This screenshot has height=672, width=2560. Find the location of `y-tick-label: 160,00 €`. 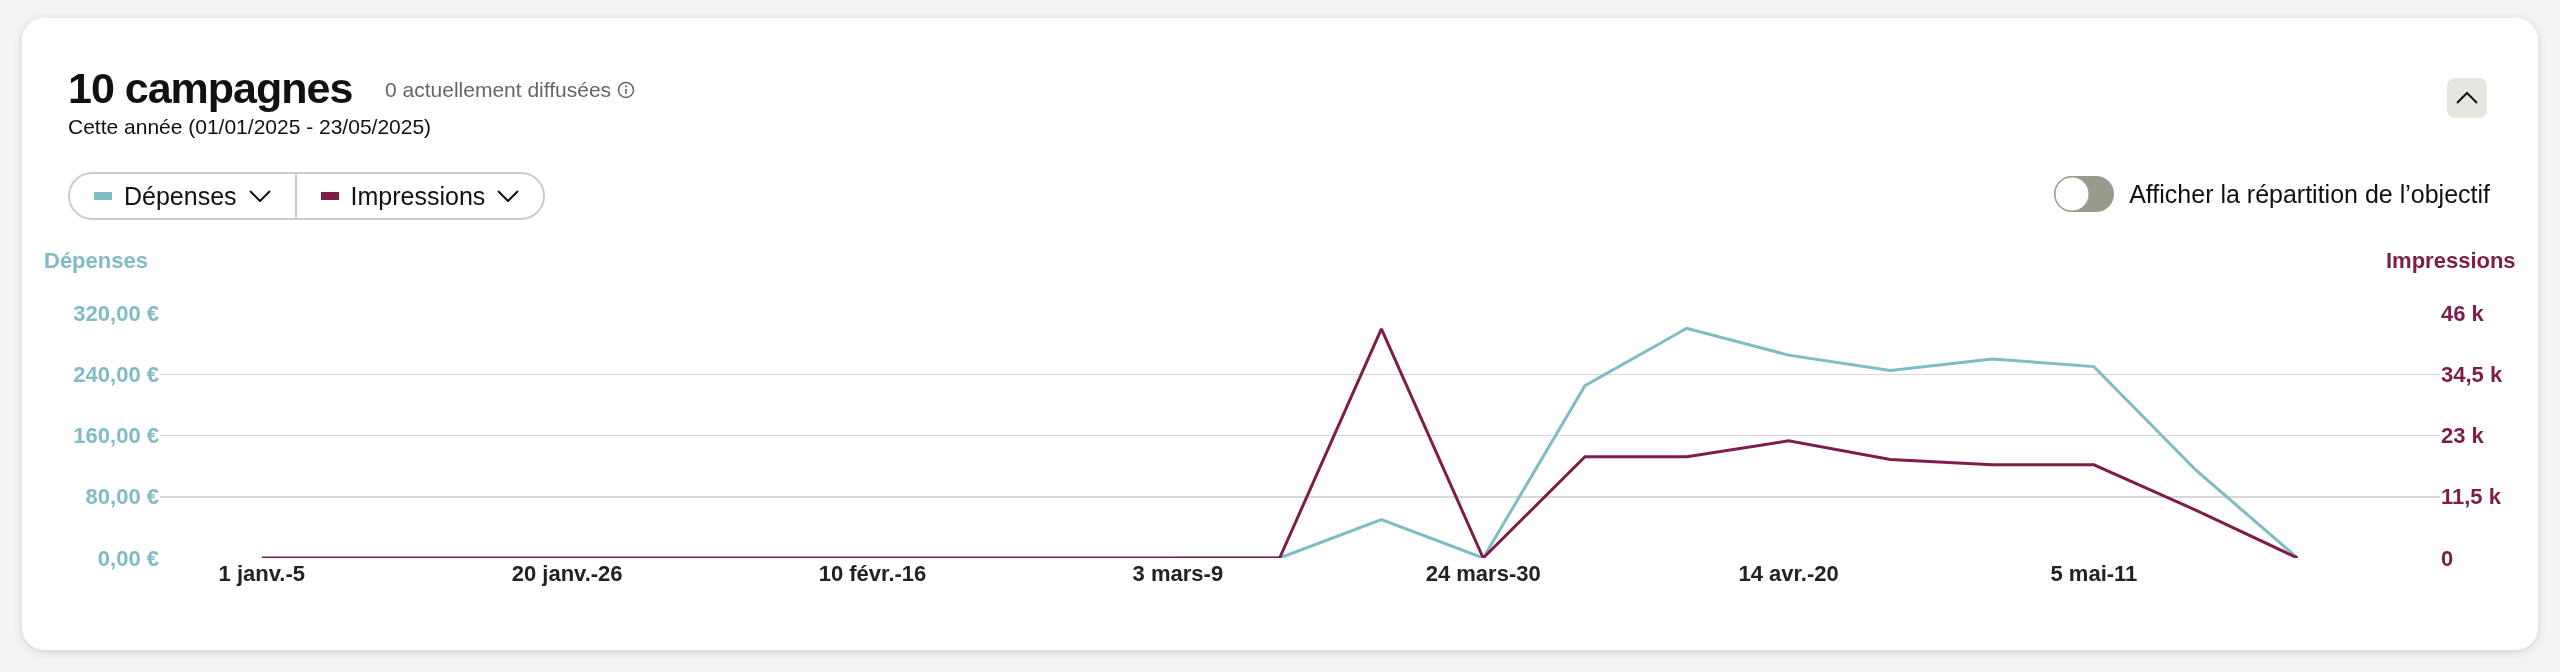

y-tick-label: 160,00 € is located at coordinates (116, 436).